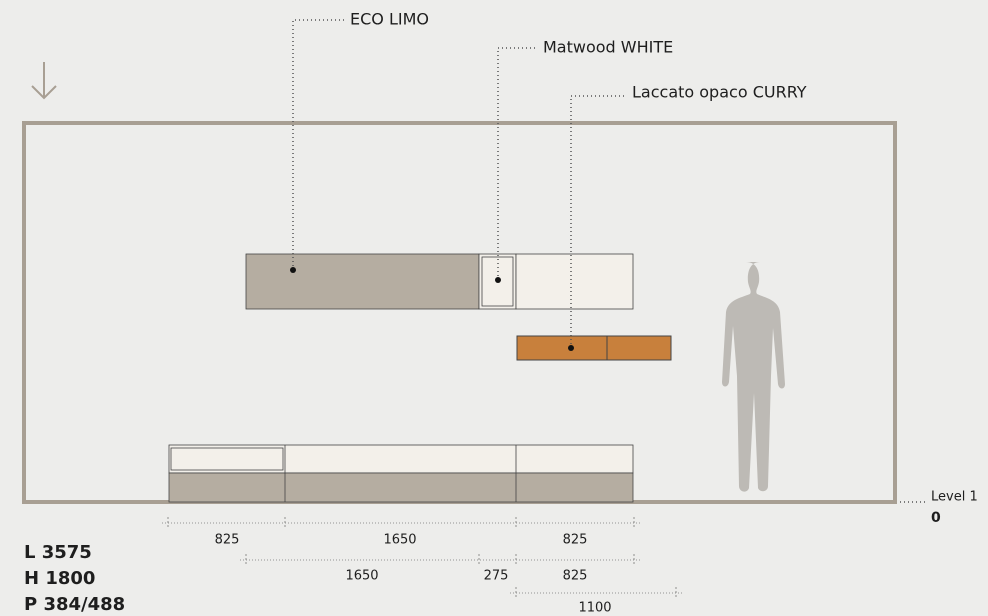 The width and height of the screenshot is (988, 616). What do you see at coordinates (389, 19) in the screenshot?
I see `material-label: ECO LIMO` at bounding box center [389, 19].